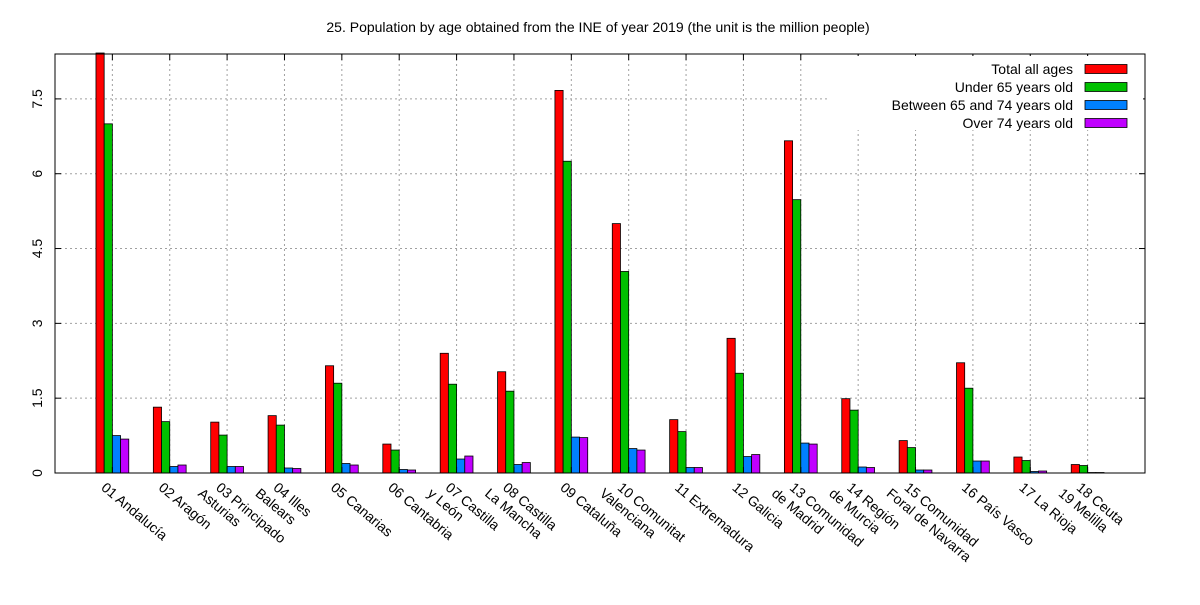  I want to click on x-tick-label: 05 Canarias, so click(362, 509).